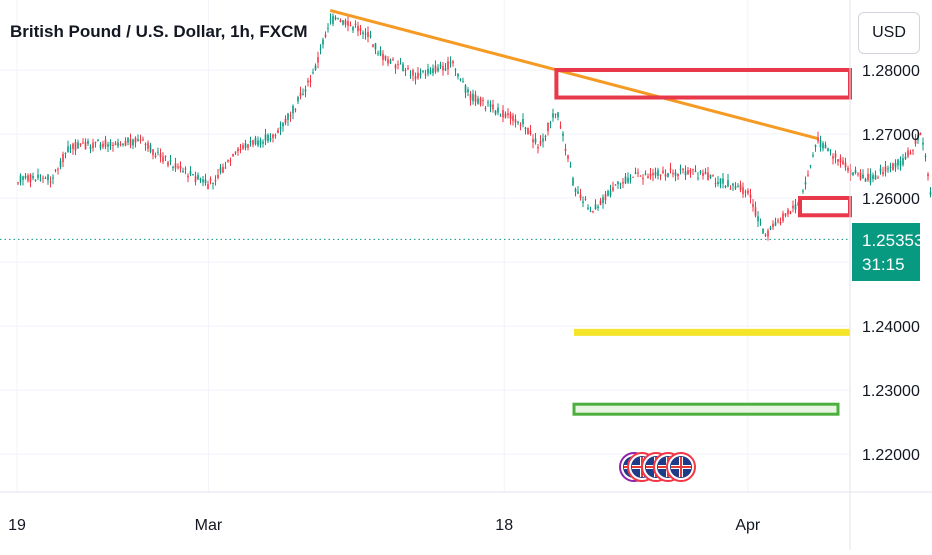 This screenshot has width=932, height=555. Describe the element at coordinates (889, 33) in the screenshot. I see `currency-button: USD` at that location.